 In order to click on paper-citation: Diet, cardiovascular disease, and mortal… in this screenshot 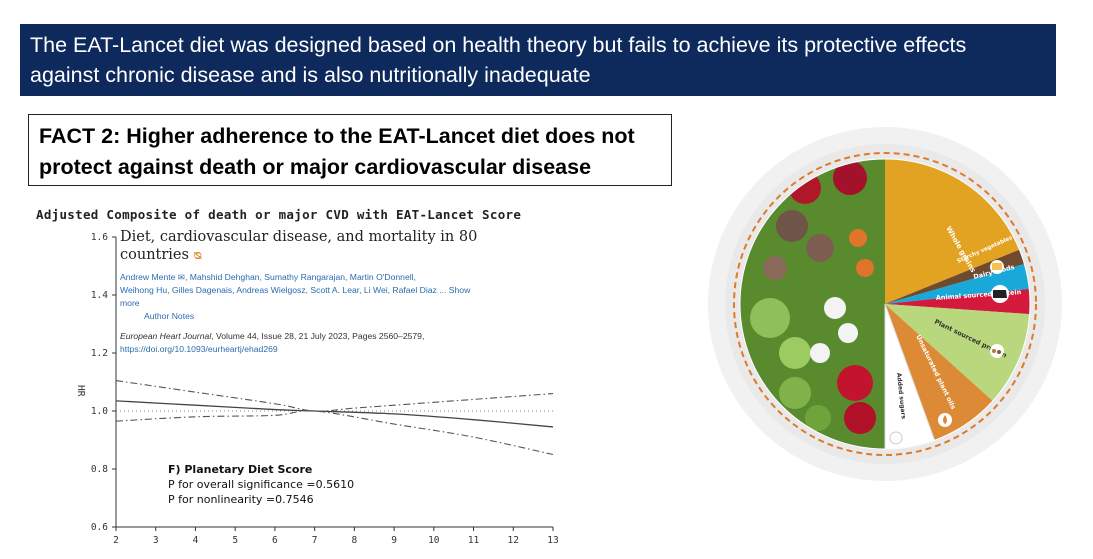, I will do `click(305, 291)`.